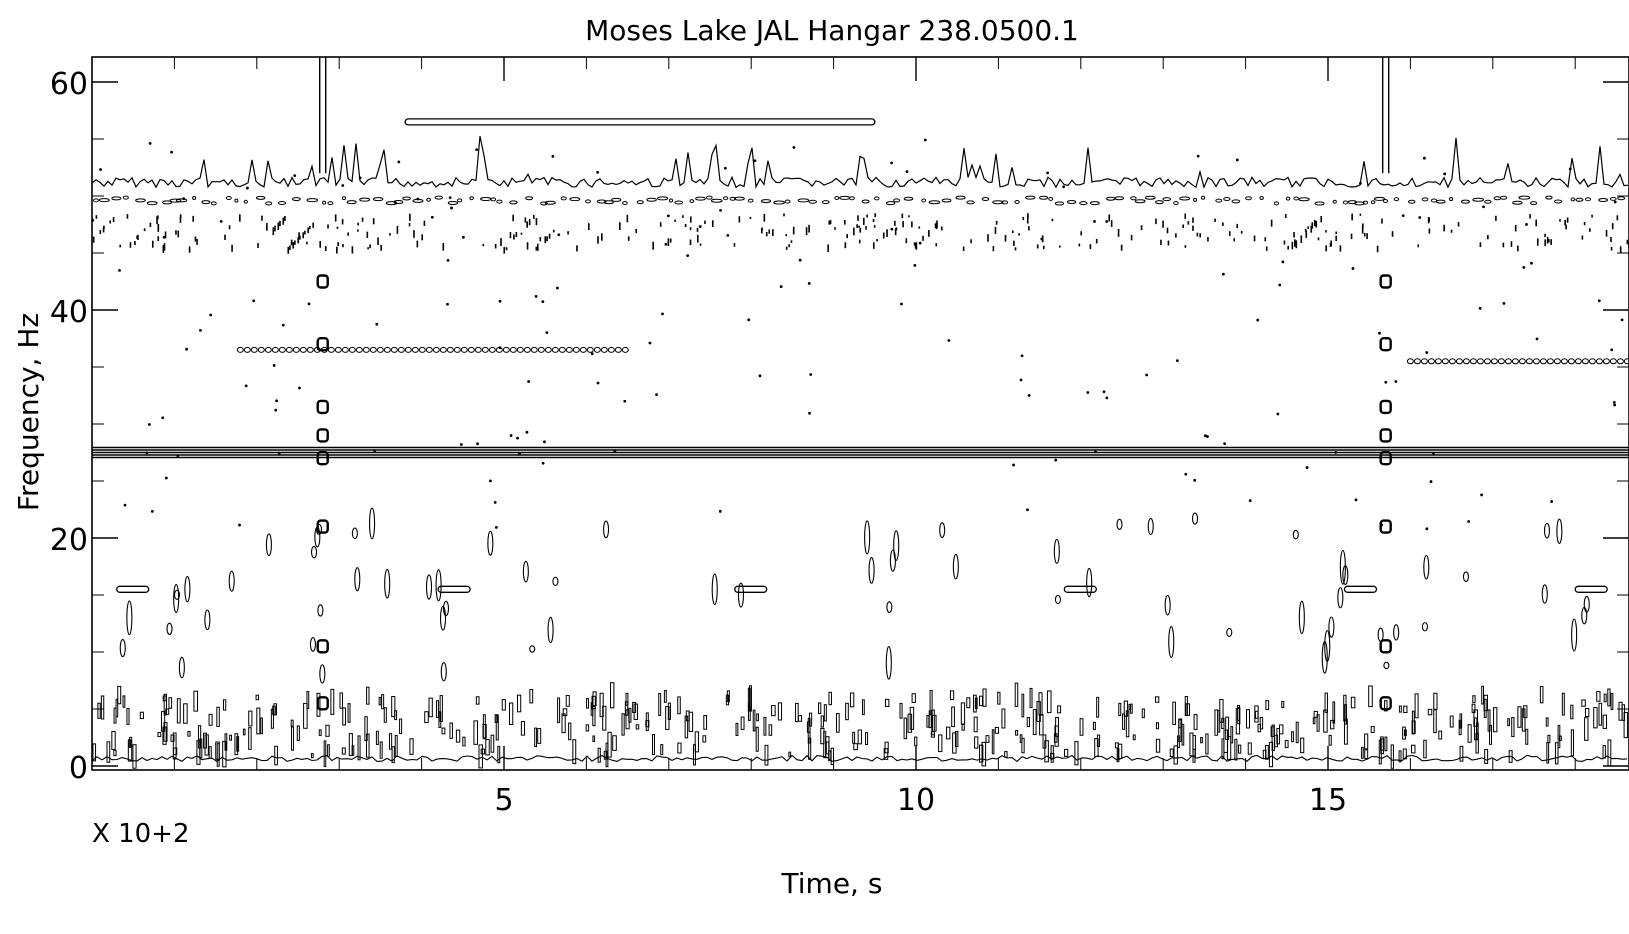 The height and width of the screenshot is (934, 1629). Describe the element at coordinates (1328, 800) in the screenshot. I see `x-tick-label: 15` at that location.